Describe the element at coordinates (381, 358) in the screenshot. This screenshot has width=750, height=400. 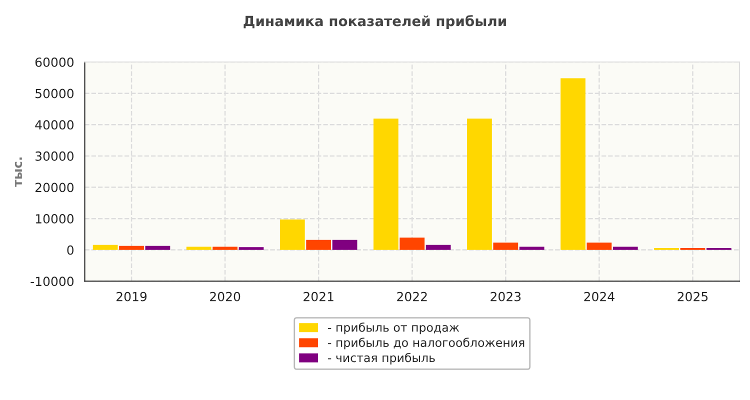
I see `legend-label: - чистая прибыль` at that location.